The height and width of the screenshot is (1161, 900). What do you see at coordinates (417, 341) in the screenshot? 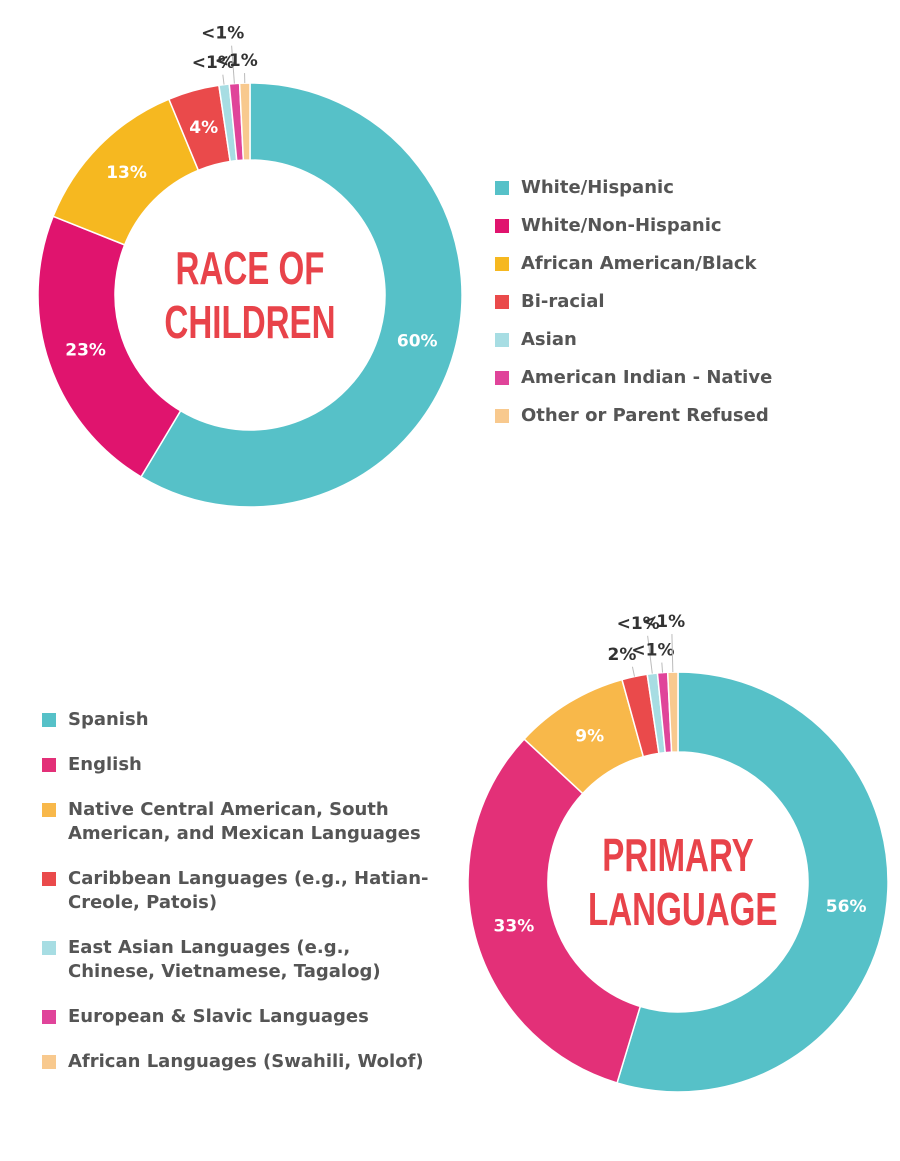
I see `value-label: 60%` at bounding box center [417, 341].